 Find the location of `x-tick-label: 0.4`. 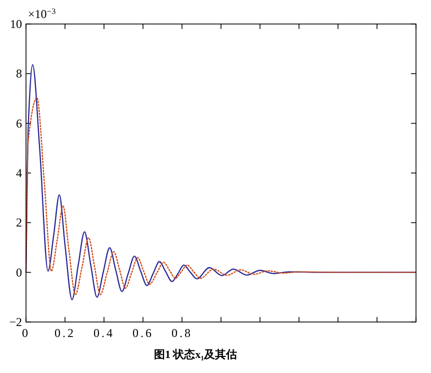

x-tick-label: 0.4 is located at coordinates (104, 333).